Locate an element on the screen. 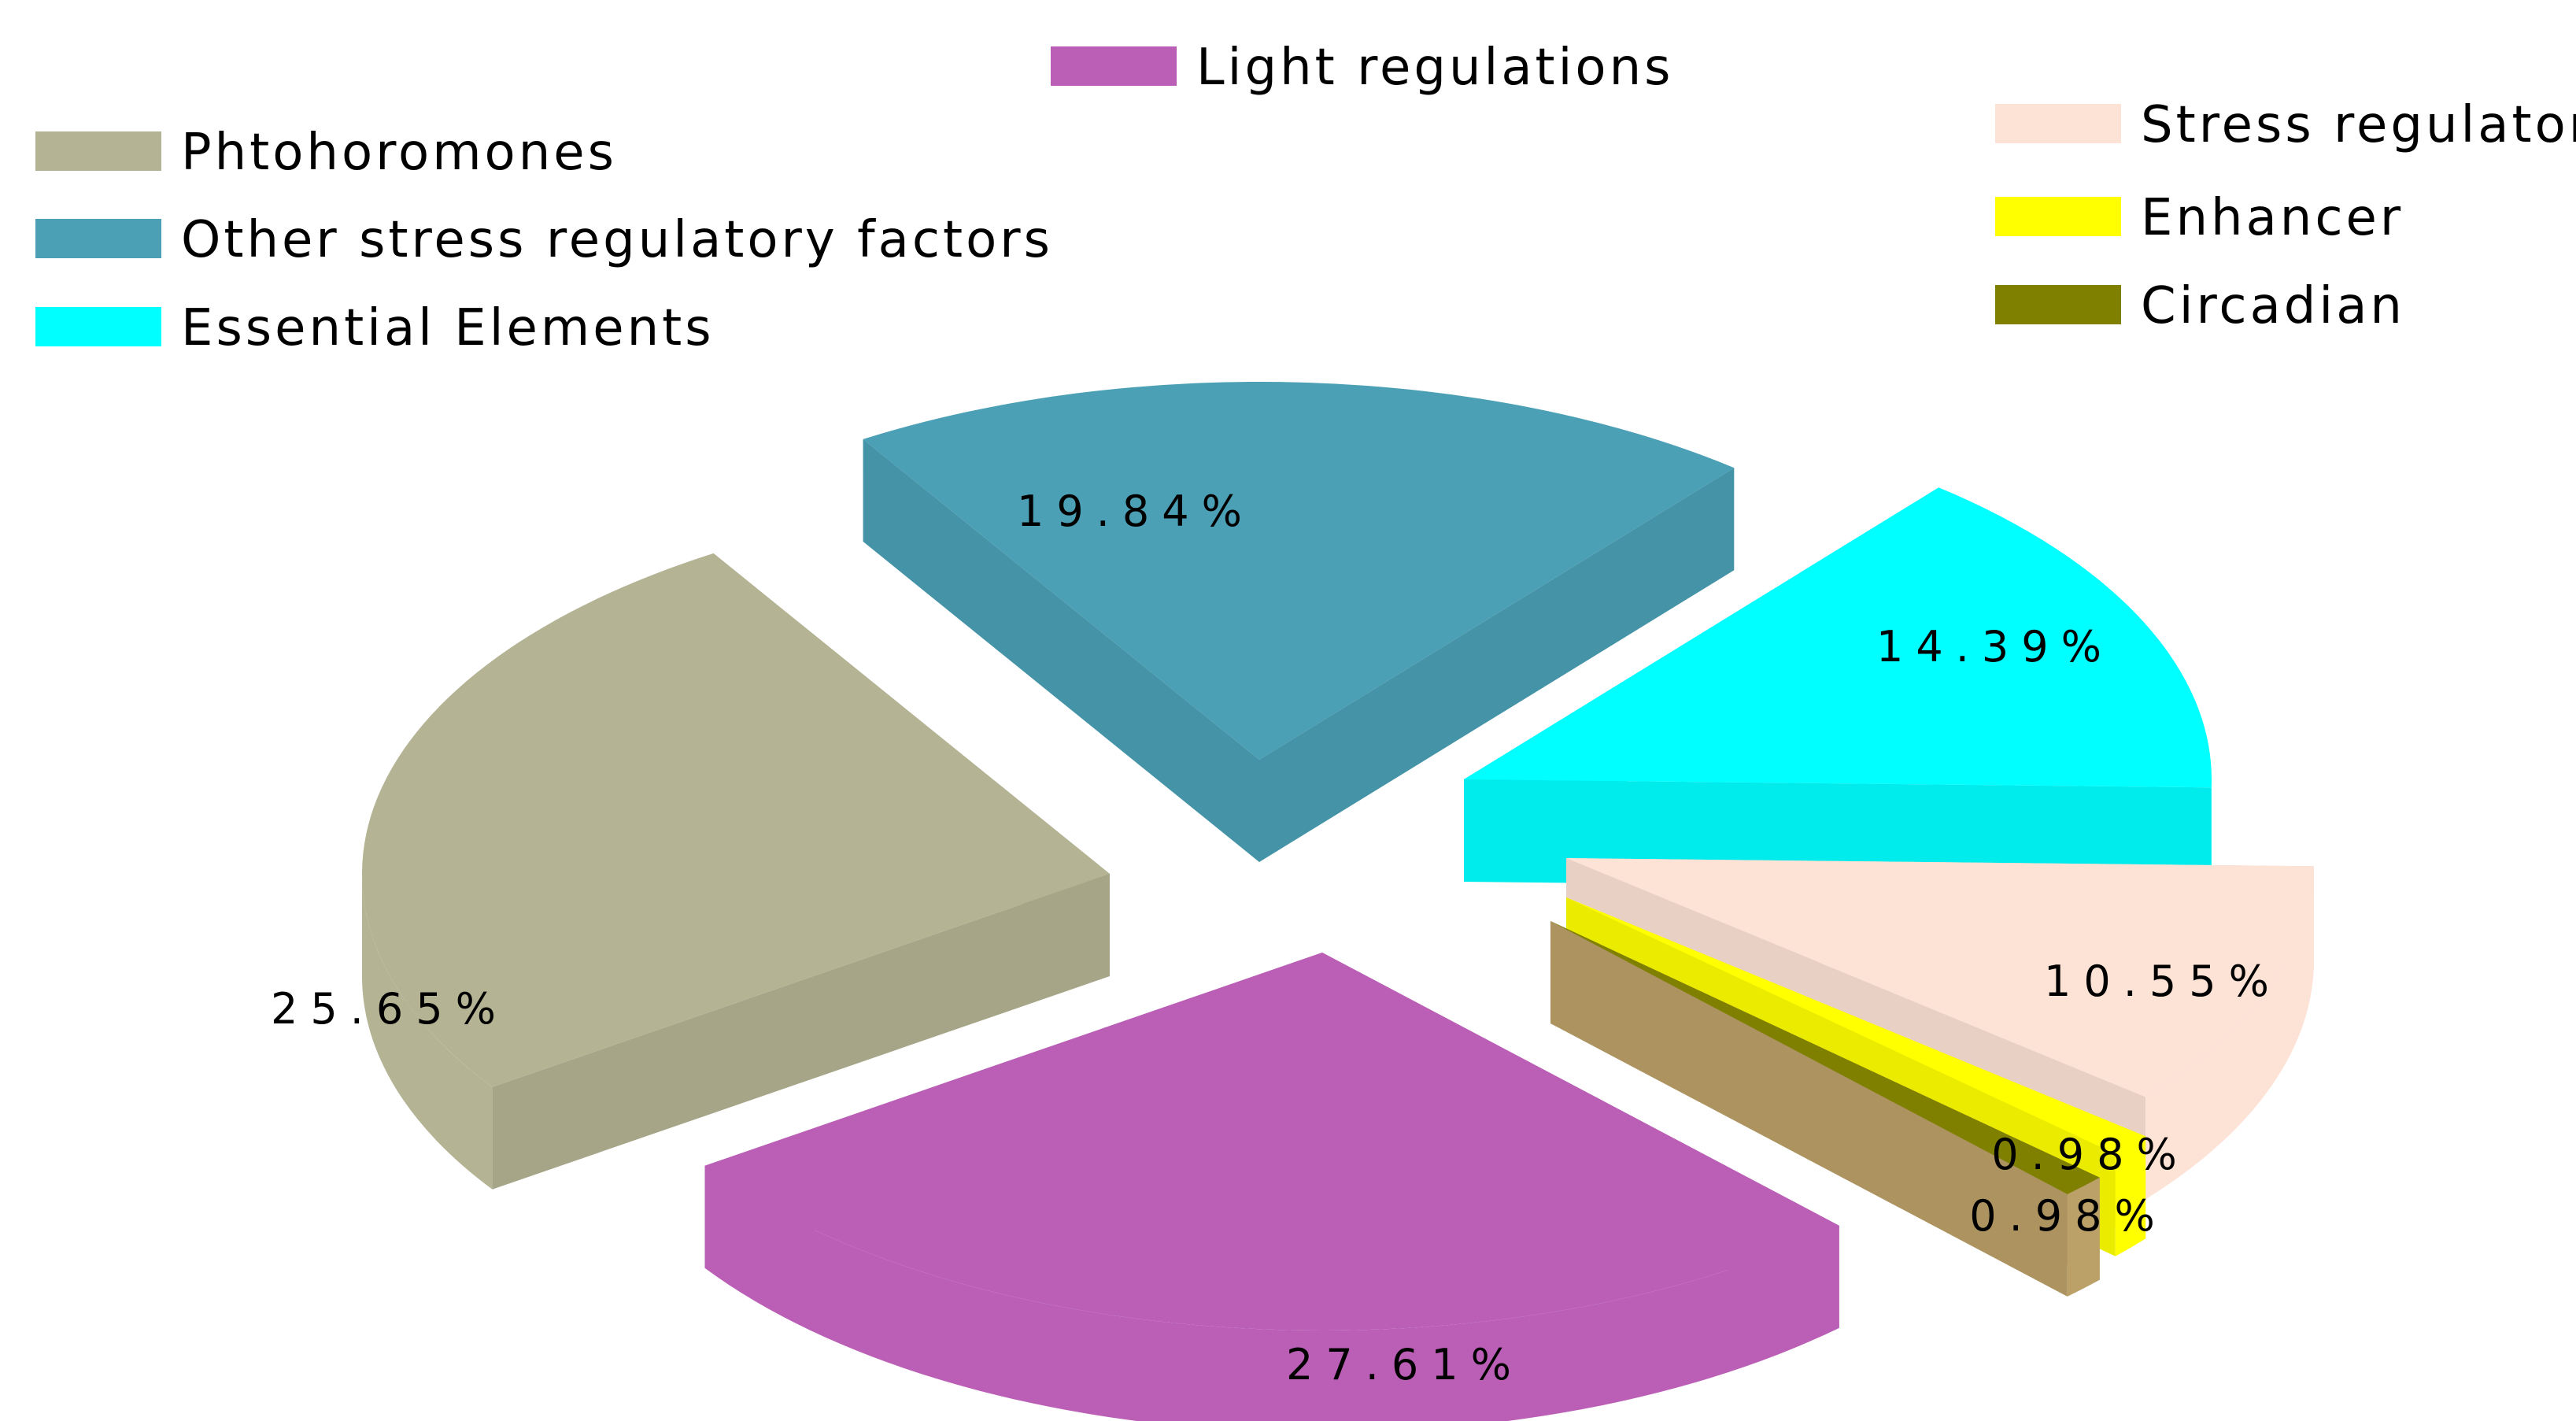 The width and height of the screenshot is (2576, 1421). data-label: 14.39% is located at coordinates (1995, 647).